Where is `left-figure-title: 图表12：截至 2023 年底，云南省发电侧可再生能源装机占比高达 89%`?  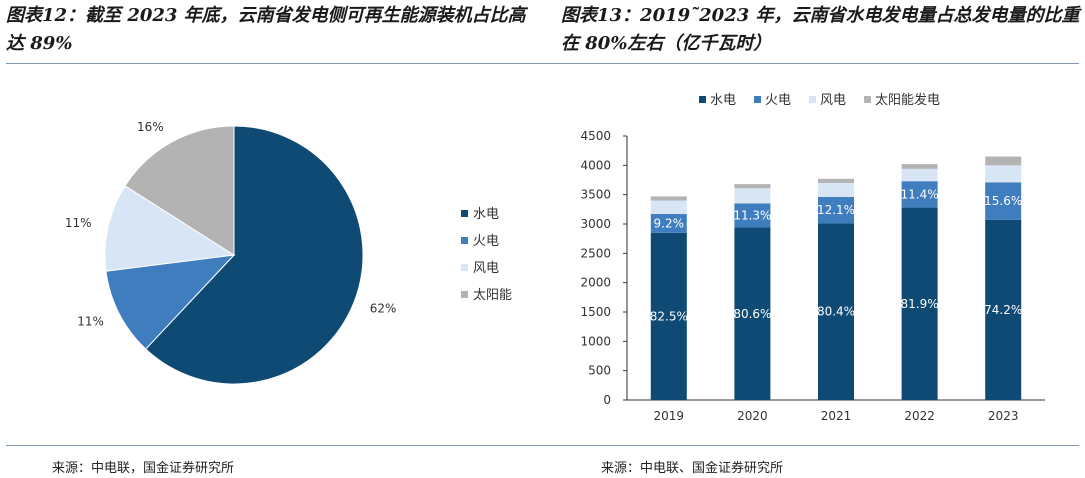 left-figure-title: 图表12：截至 2023 年底，云南省发电侧可再生能源装机占比高达 89% is located at coordinates (266, 29).